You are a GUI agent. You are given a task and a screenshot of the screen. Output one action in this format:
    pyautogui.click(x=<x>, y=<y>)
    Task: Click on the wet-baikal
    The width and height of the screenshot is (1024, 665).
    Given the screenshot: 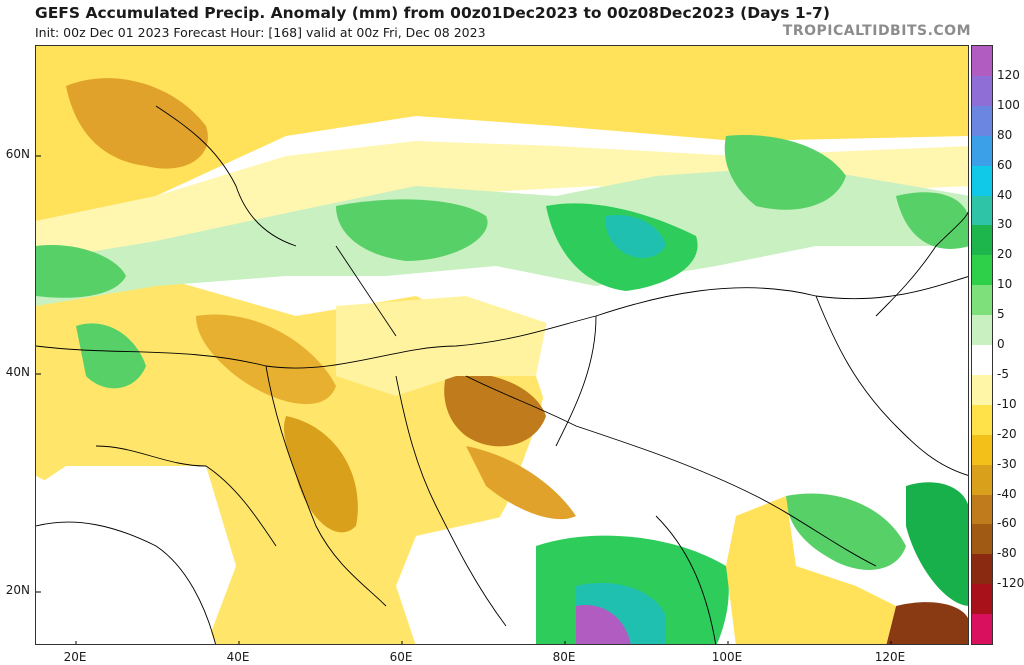 What is the action you would take?
    pyautogui.click(x=785, y=172)
    